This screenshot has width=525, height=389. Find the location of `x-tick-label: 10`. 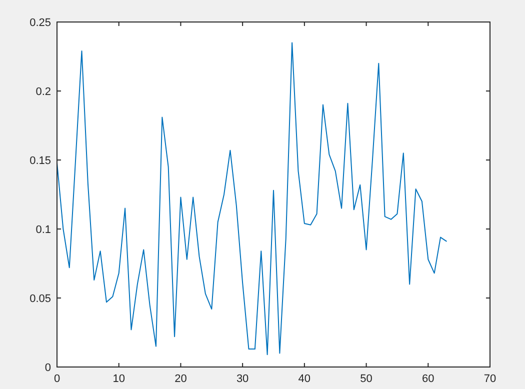

x-tick-label: 10 is located at coordinates (118, 379).